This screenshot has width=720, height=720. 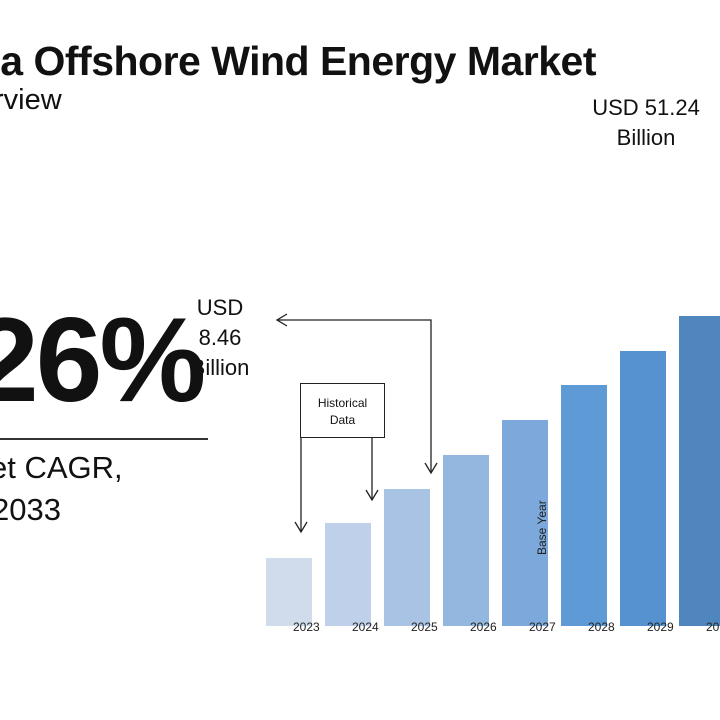 I want to click on arrowhead-2023, so click(x=301, y=527).